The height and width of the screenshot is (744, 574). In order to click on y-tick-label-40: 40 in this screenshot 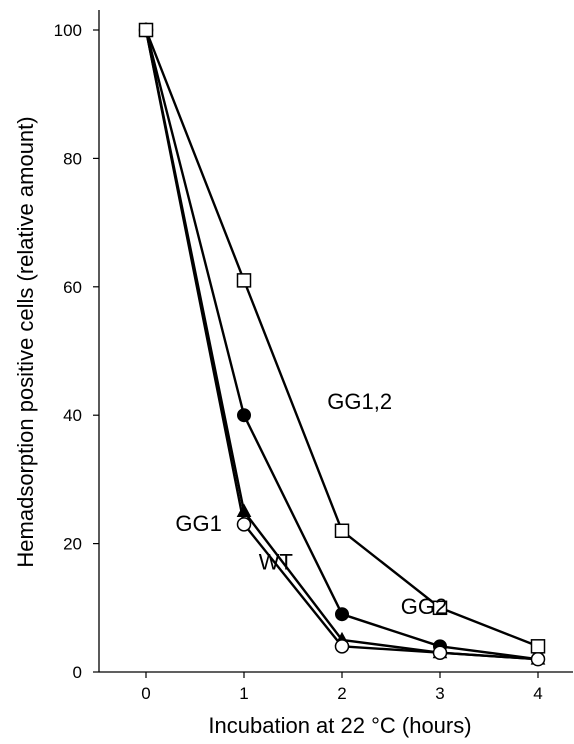, I will do `click(72, 415)`.